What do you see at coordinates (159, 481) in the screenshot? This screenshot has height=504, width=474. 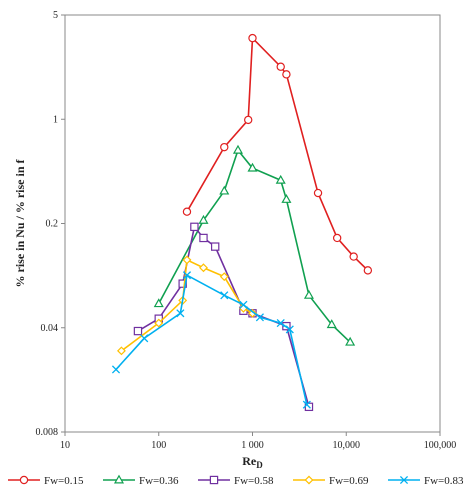 I see `legend-label: Fw=0.36` at bounding box center [159, 481].